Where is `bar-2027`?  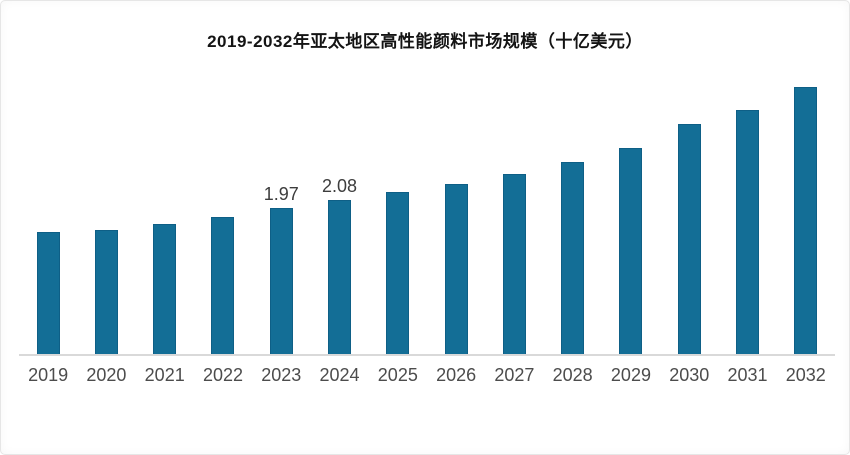 bar-2027 is located at coordinates (514, 264).